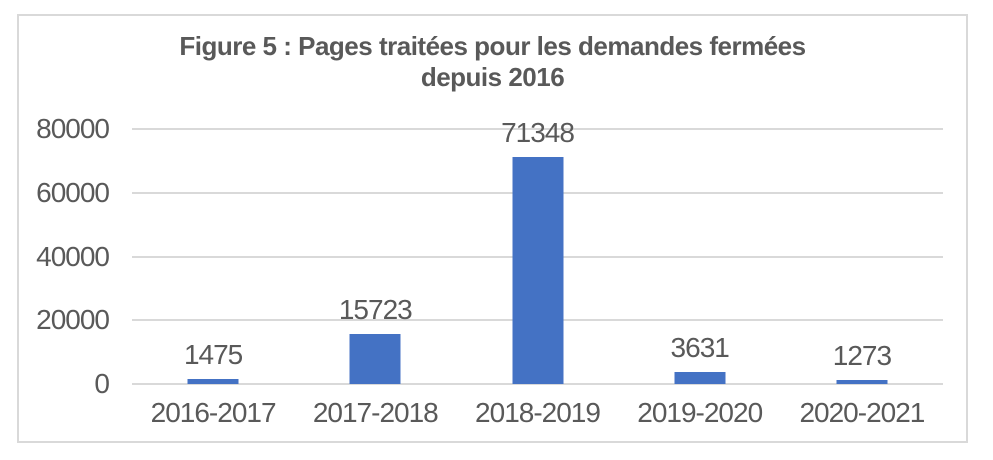 Image resolution: width=993 pixels, height=460 pixels. What do you see at coordinates (862, 256) in the screenshot?
I see `bar-column: 1273` at bounding box center [862, 256].